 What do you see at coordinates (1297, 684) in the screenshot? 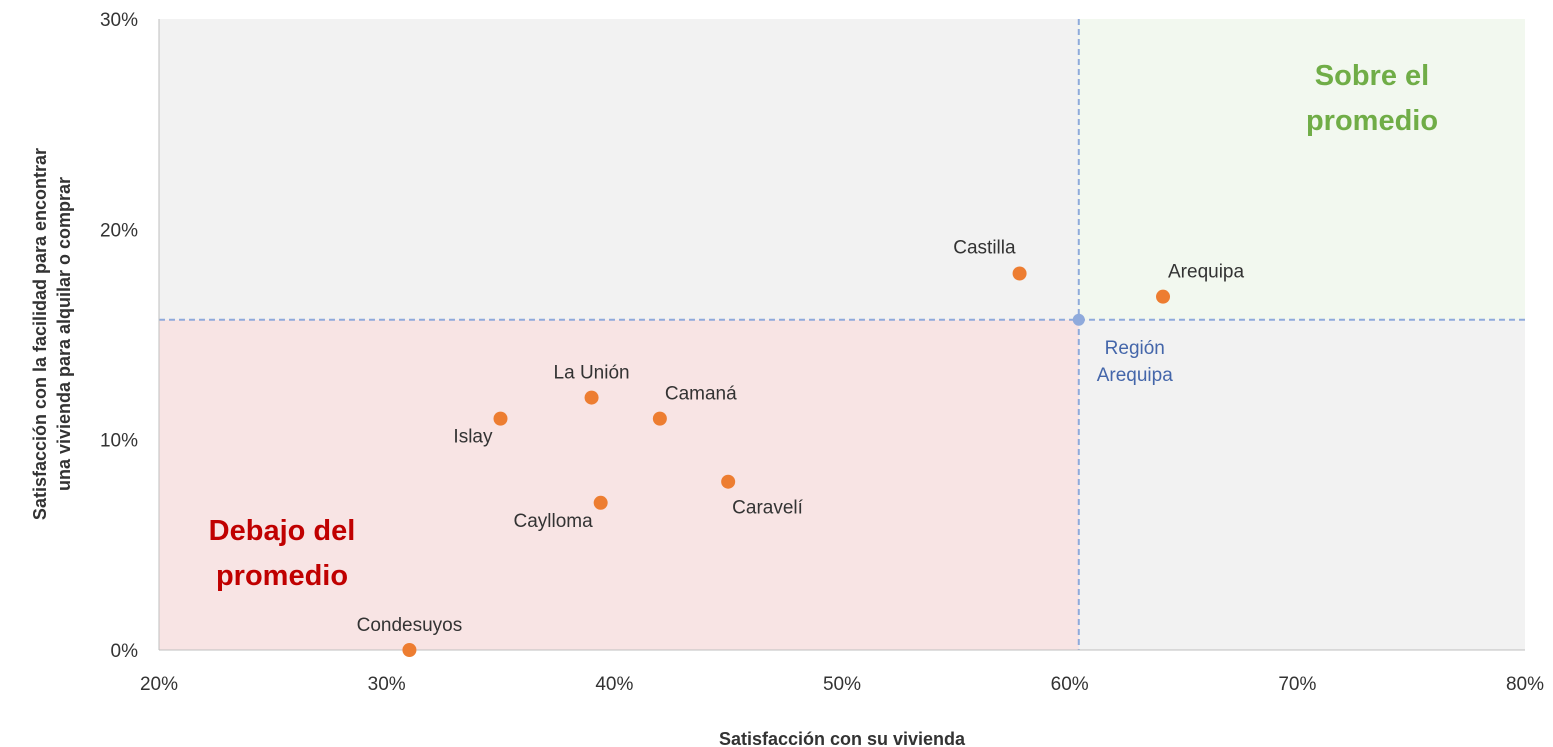
I see `x-tick-label: 70%` at bounding box center [1297, 684].